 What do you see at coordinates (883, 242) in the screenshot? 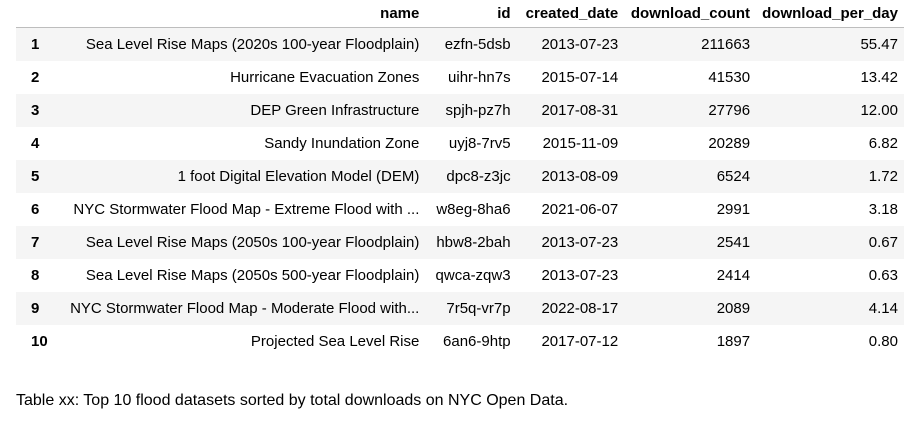
I see `cell-download-per-day: 0.67` at bounding box center [883, 242].